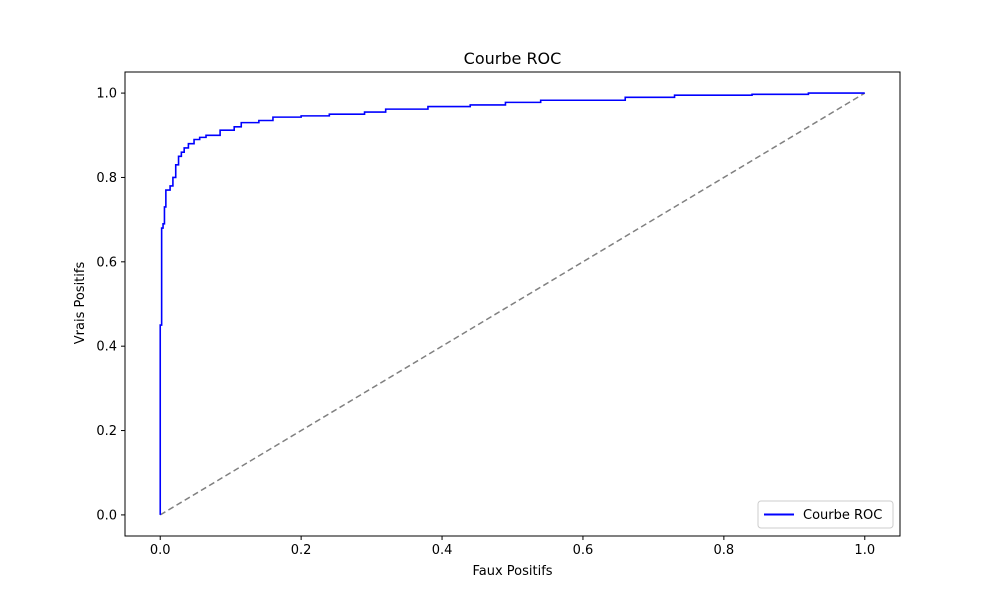  I want to click on y-tick-label: 0.2, so click(106, 431).